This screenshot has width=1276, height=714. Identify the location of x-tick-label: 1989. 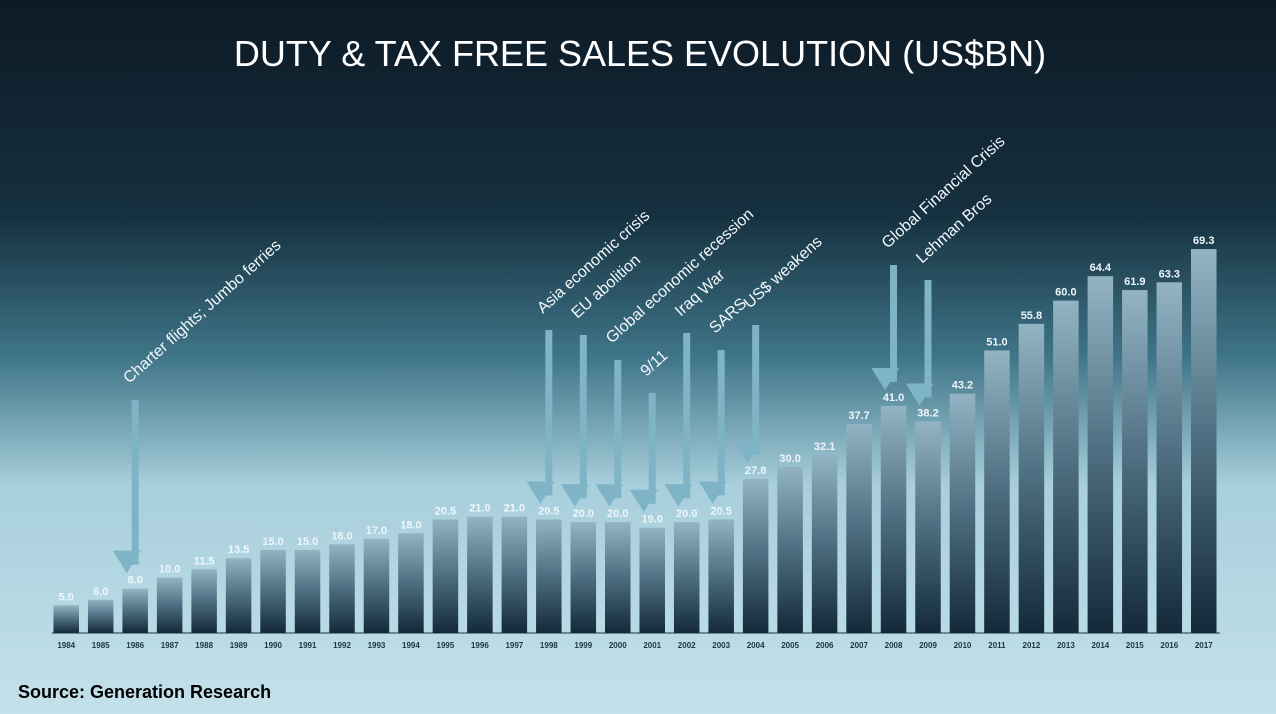
(239, 645).